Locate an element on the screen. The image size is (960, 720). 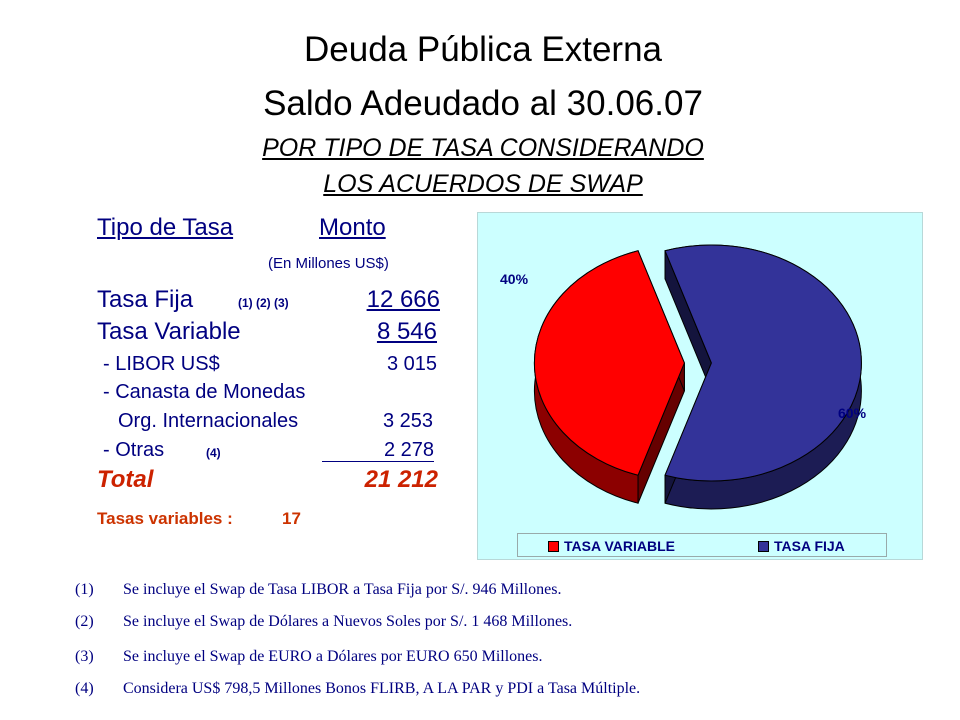
legend-item-tasa-fija: TASA FIJA is located at coordinates (801, 546).